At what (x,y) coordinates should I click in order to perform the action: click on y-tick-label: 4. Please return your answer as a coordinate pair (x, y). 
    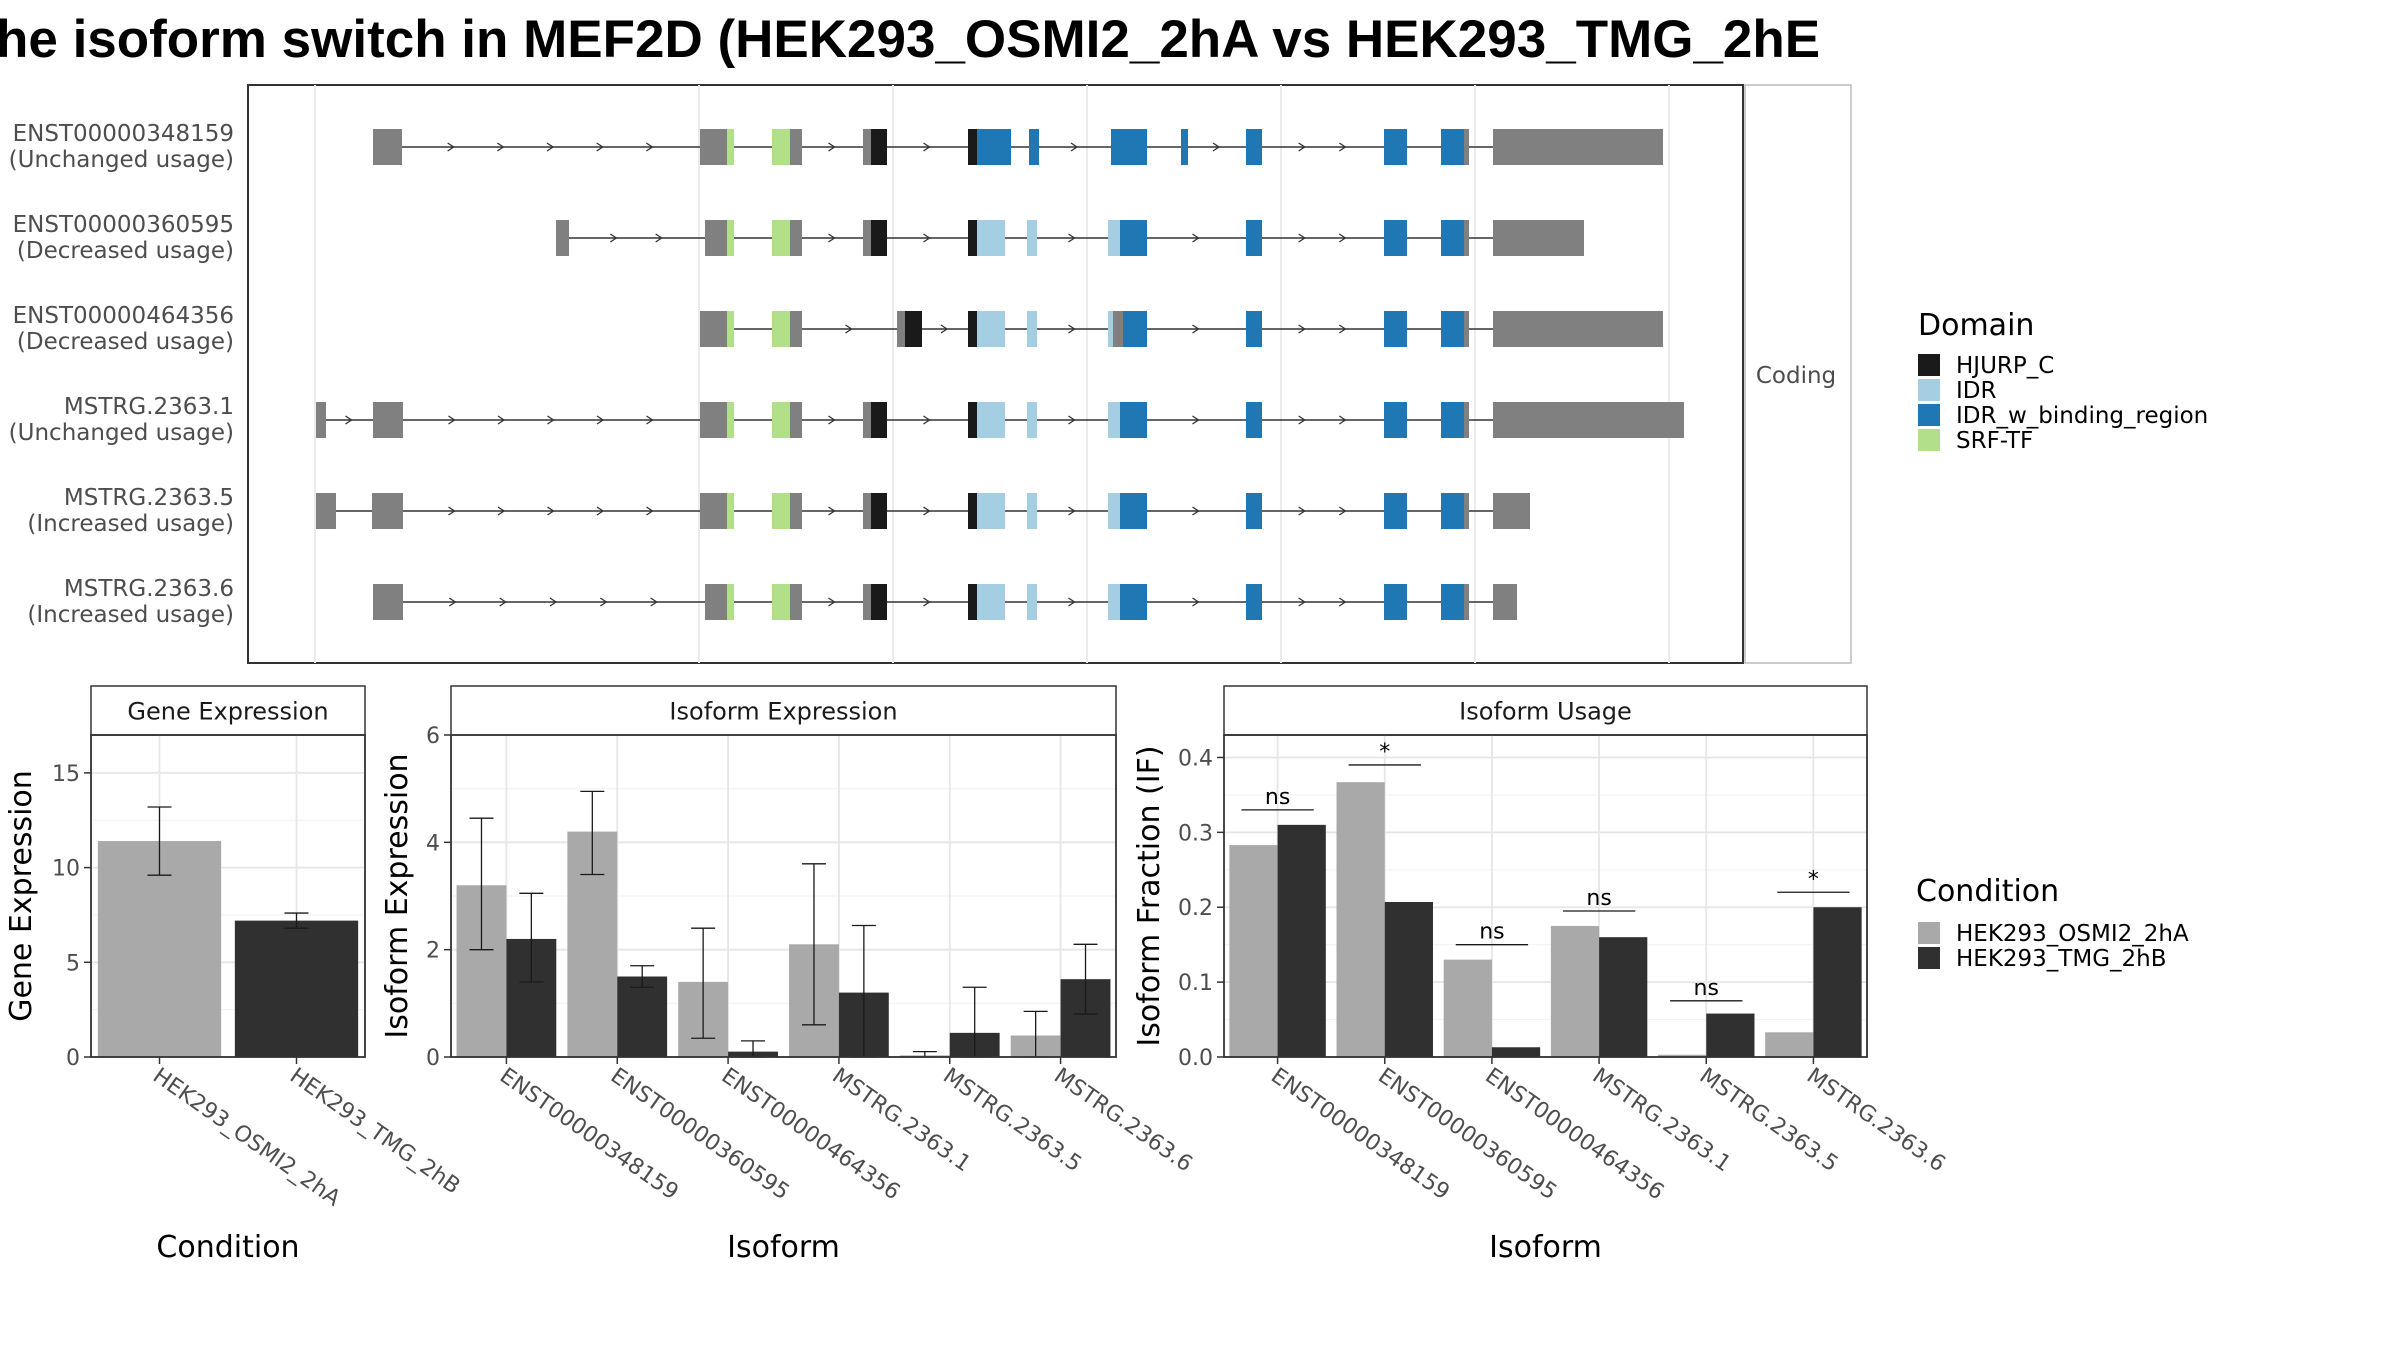
    Looking at the image, I should click on (433, 843).